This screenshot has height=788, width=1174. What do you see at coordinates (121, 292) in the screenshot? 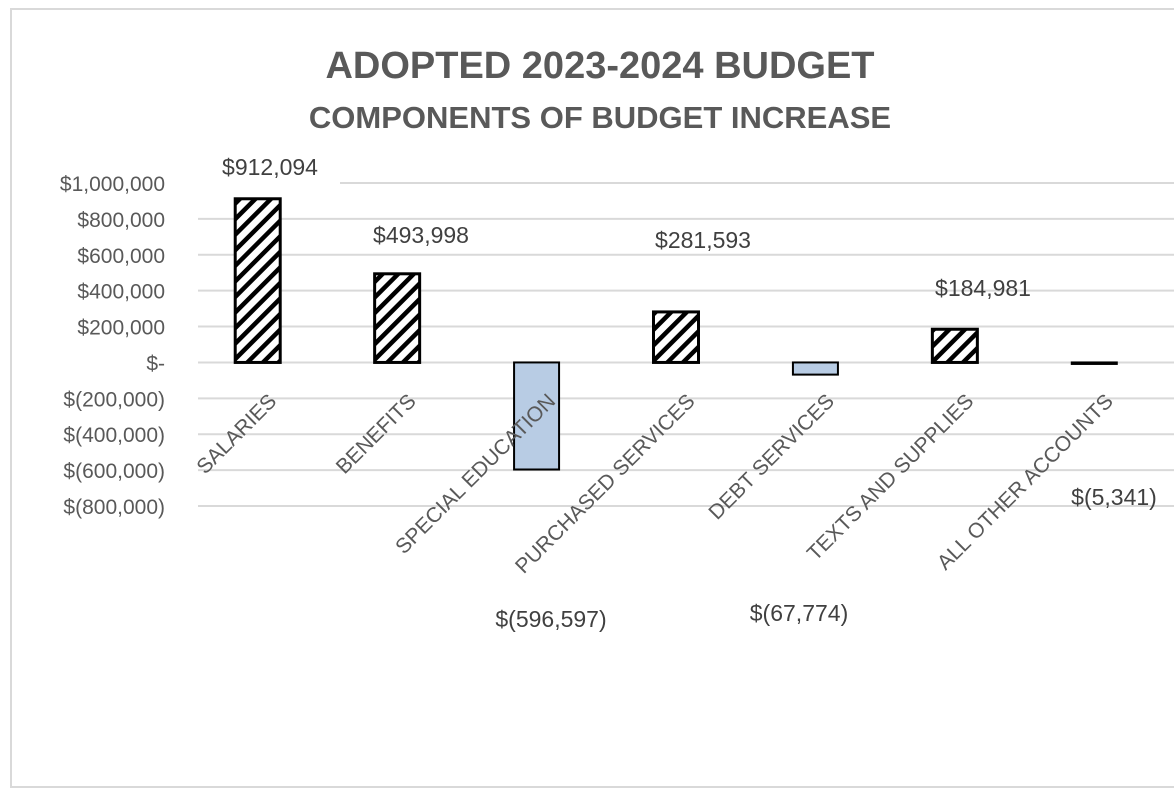
I see `y-tick-label: $400,000` at bounding box center [121, 292].